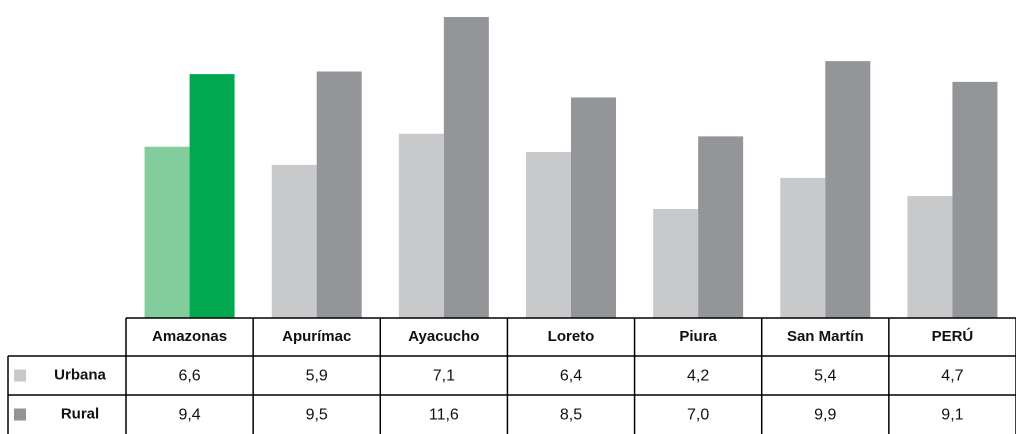 This screenshot has height=434, width=1016. What do you see at coordinates (316, 336) in the screenshot?
I see `x-tick-label: Apurímac` at bounding box center [316, 336].